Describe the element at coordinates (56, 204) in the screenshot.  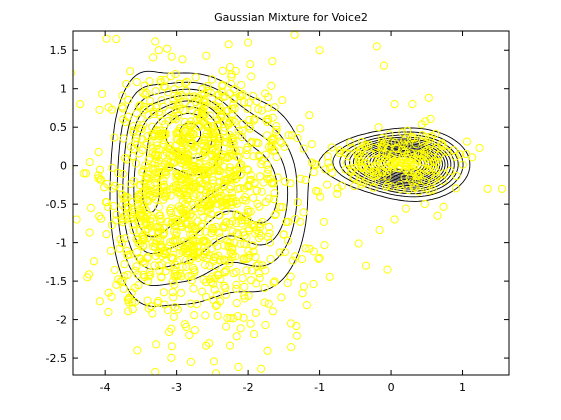
I see `y-tick-label: -0.5` at that location.